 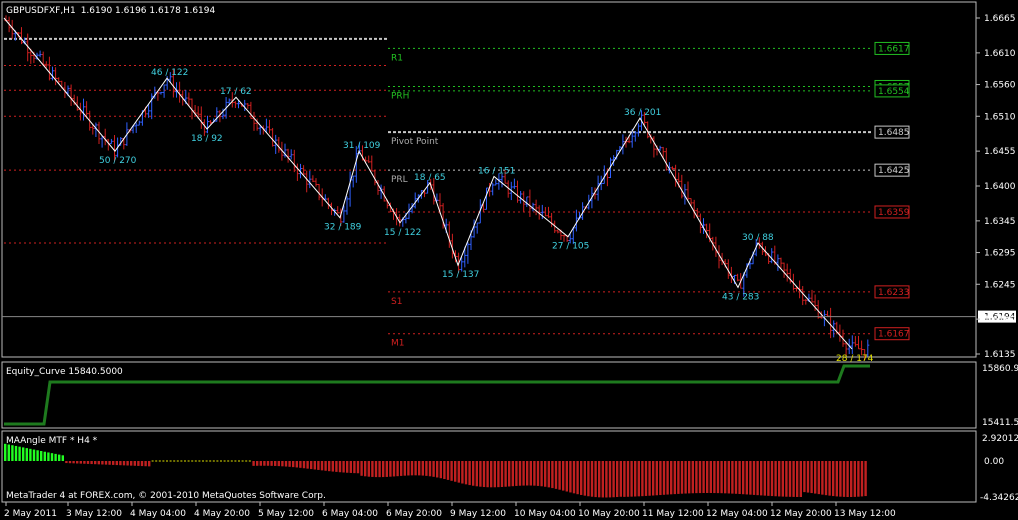 I want to click on equity-axis-bottom: 15411.5, so click(x=1000, y=423).